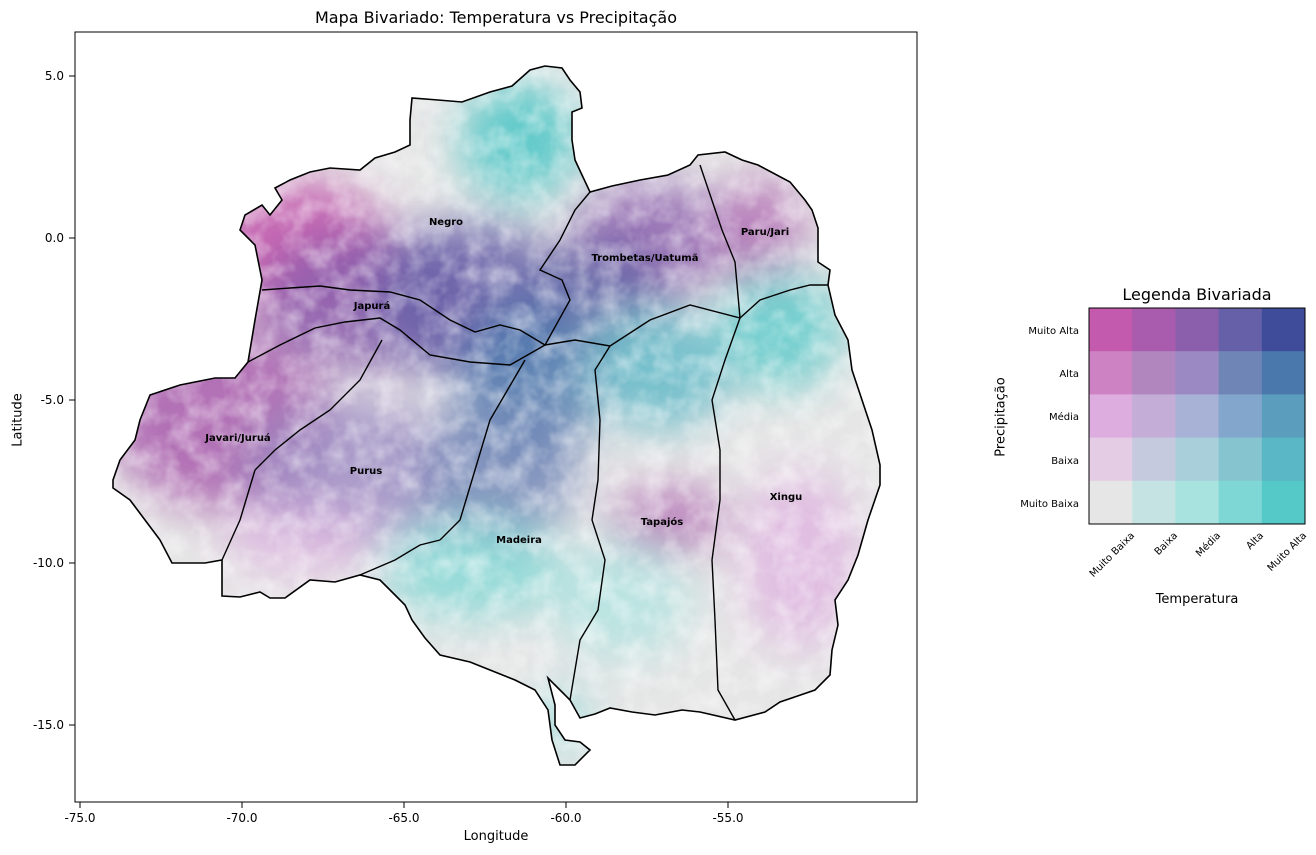 The height and width of the screenshot is (855, 1316). What do you see at coordinates (662, 522) in the screenshot?
I see `region-label-tapajos: Tapajós` at bounding box center [662, 522].